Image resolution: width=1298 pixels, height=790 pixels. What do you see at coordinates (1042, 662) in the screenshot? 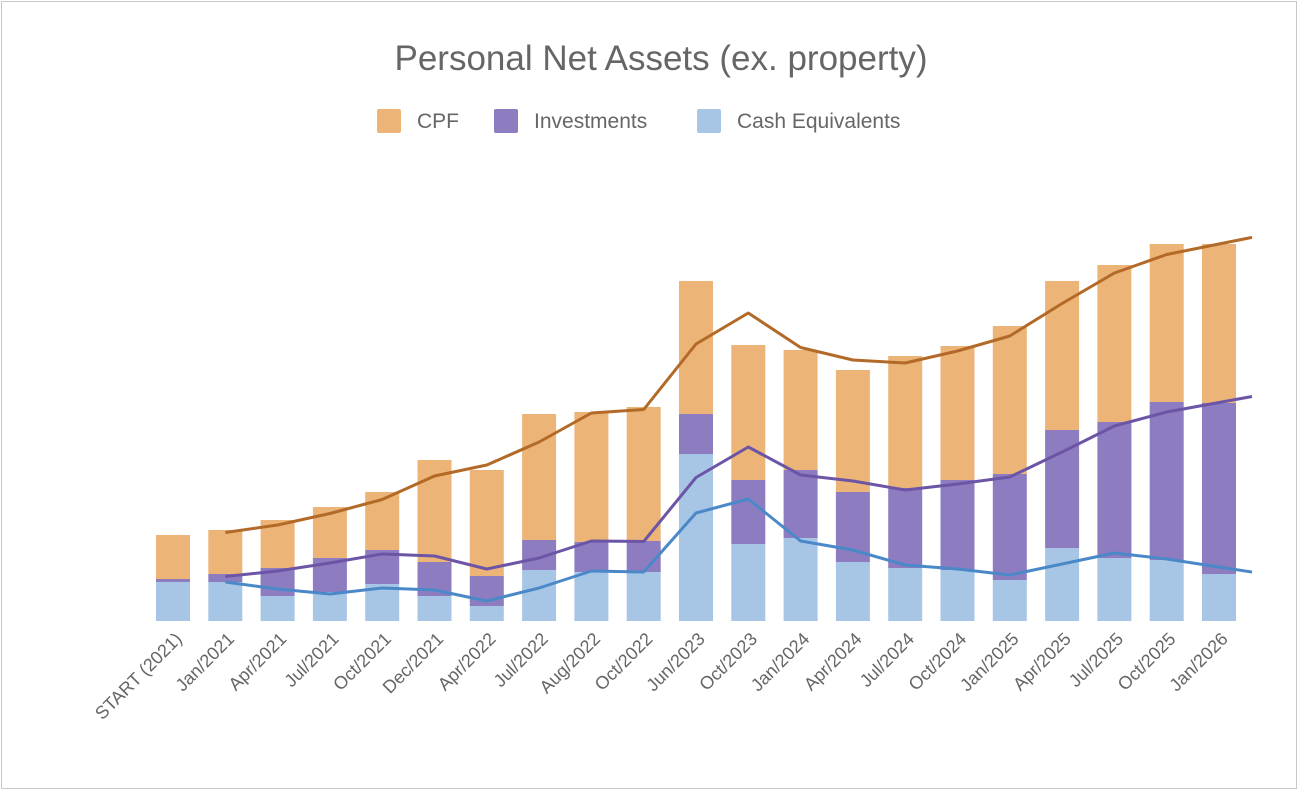
I see `x-tick-label: Apr/2025` at bounding box center [1042, 662].